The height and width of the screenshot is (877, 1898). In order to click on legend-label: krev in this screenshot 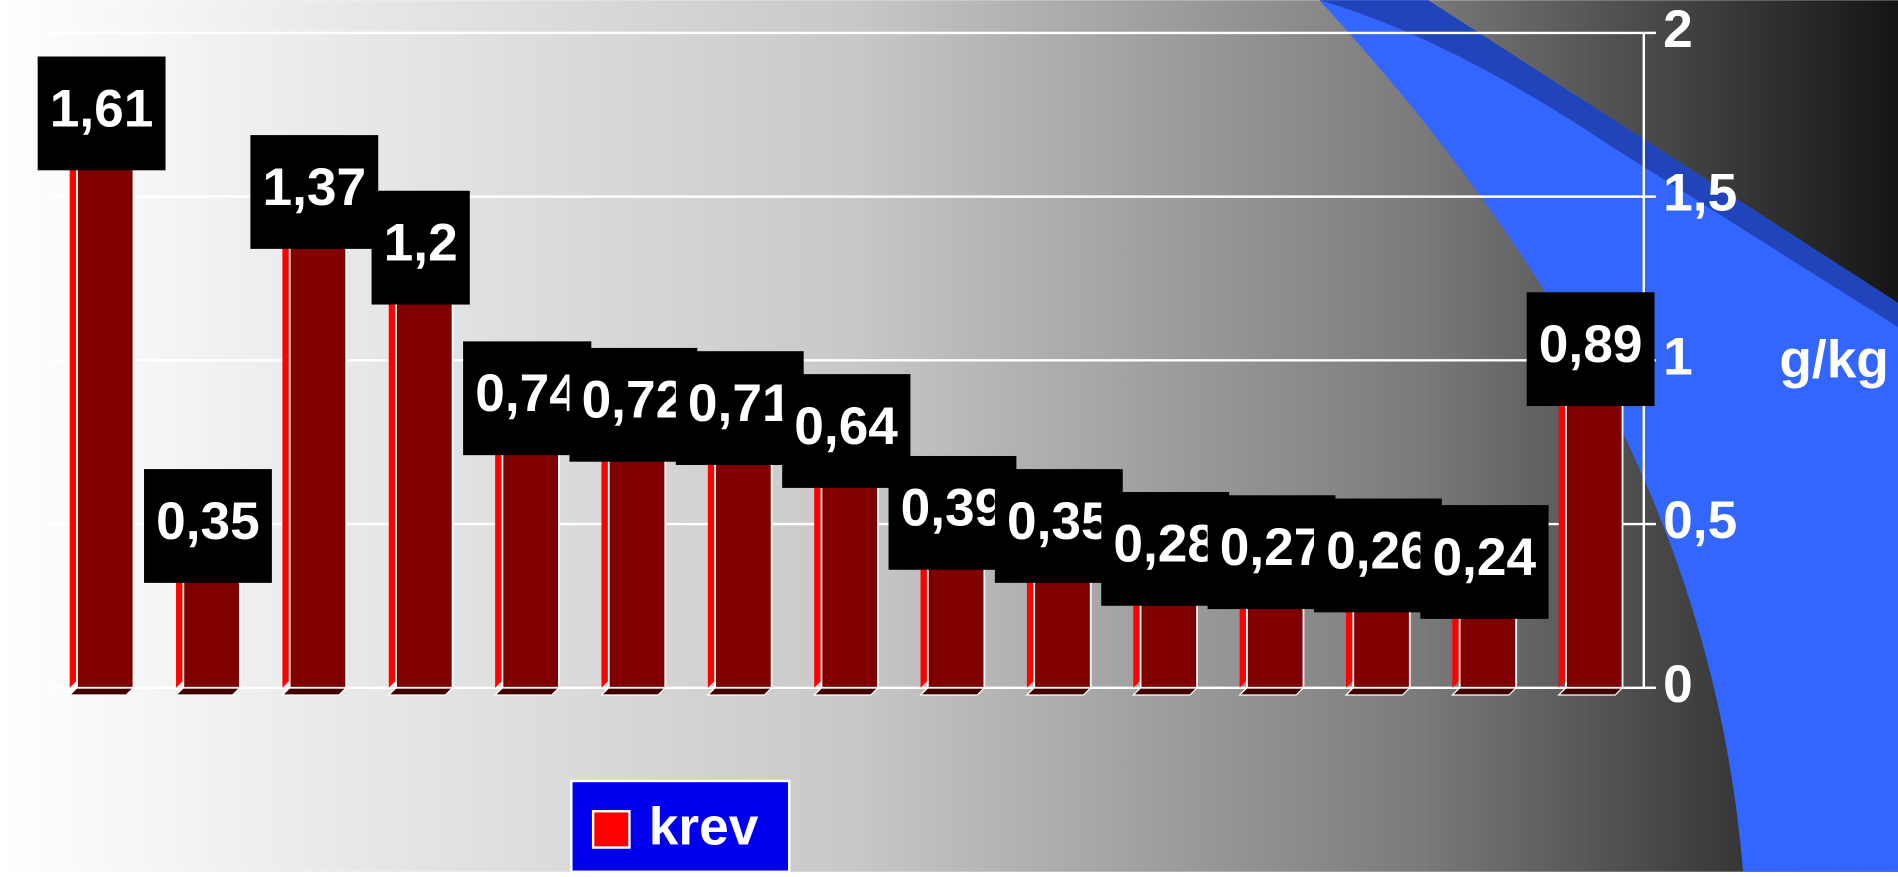, I will do `click(704, 827)`.